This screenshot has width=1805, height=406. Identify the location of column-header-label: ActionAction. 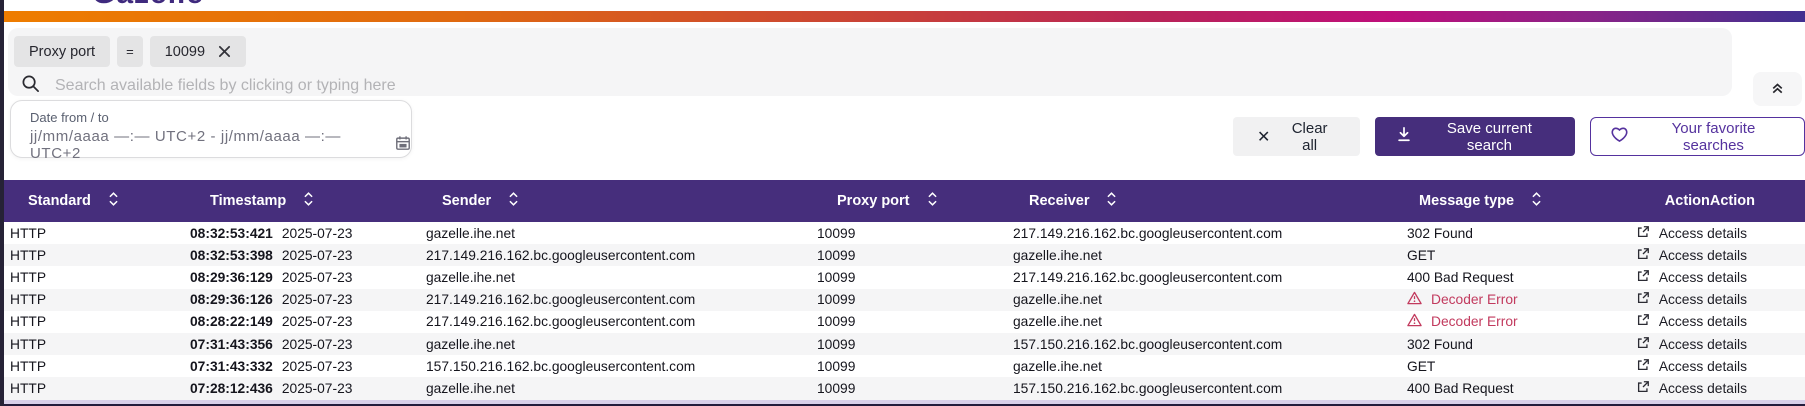
(1709, 201).